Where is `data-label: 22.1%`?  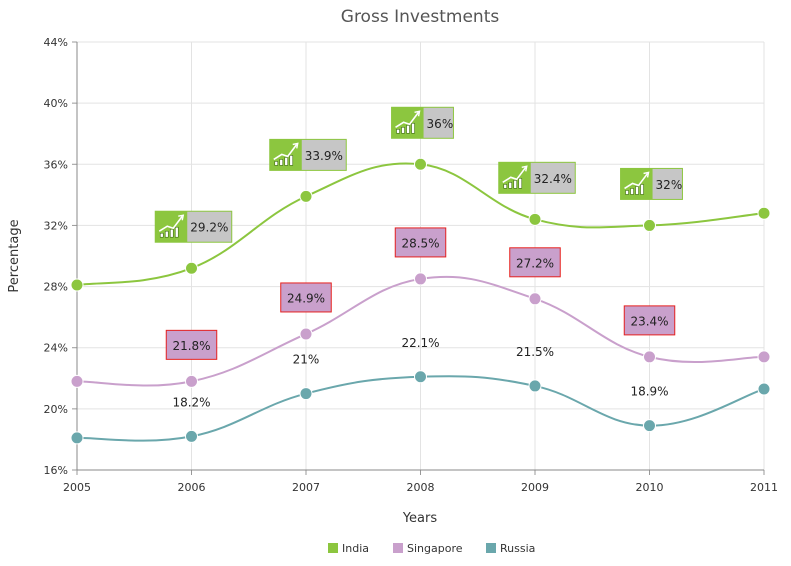 data-label: 22.1% is located at coordinates (420, 343).